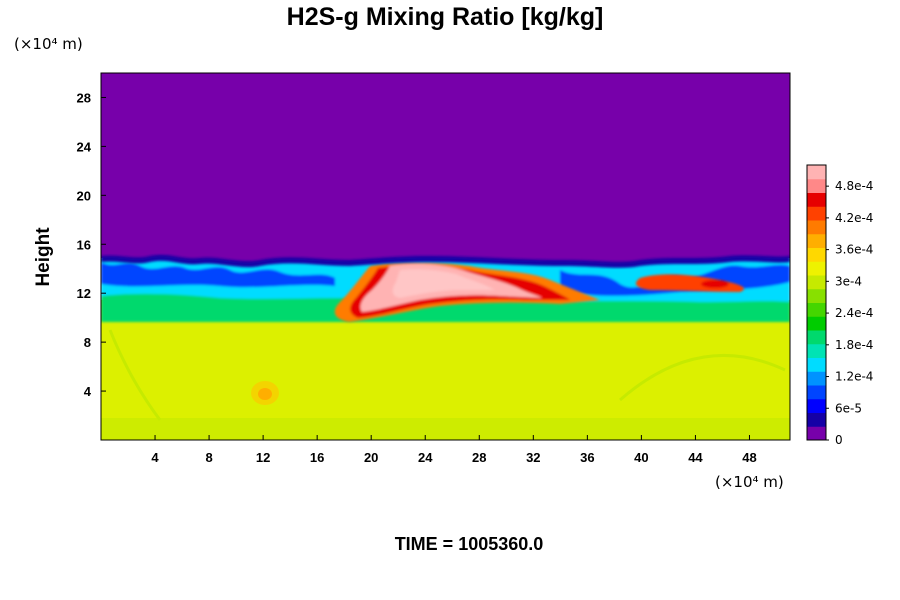 This screenshot has height=600, width=900. What do you see at coordinates (208, 457) in the screenshot?
I see `x-tick-label: 8` at bounding box center [208, 457].